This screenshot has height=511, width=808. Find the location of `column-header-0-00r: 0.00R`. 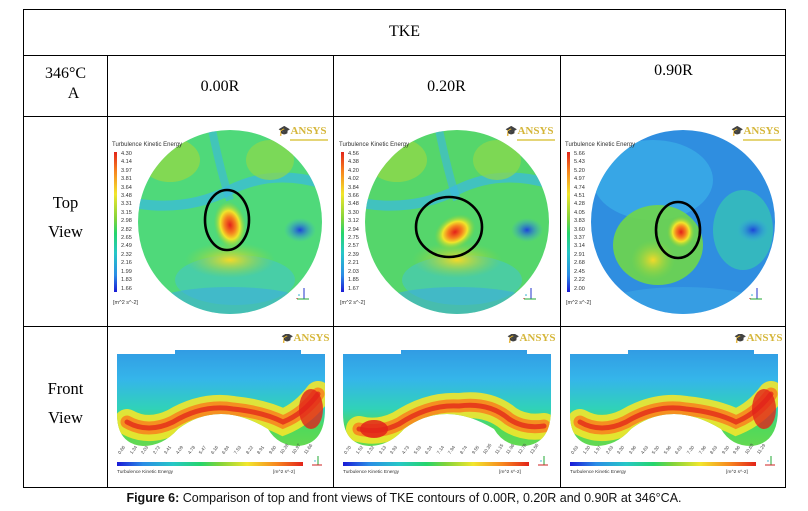

column-header-0-00r: 0.00R is located at coordinates (220, 86).